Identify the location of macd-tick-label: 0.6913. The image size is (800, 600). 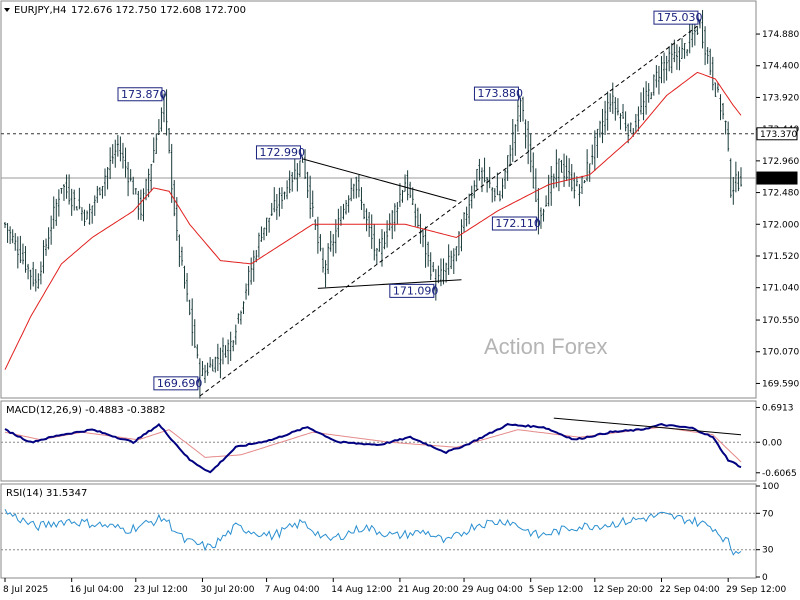
(778, 408).